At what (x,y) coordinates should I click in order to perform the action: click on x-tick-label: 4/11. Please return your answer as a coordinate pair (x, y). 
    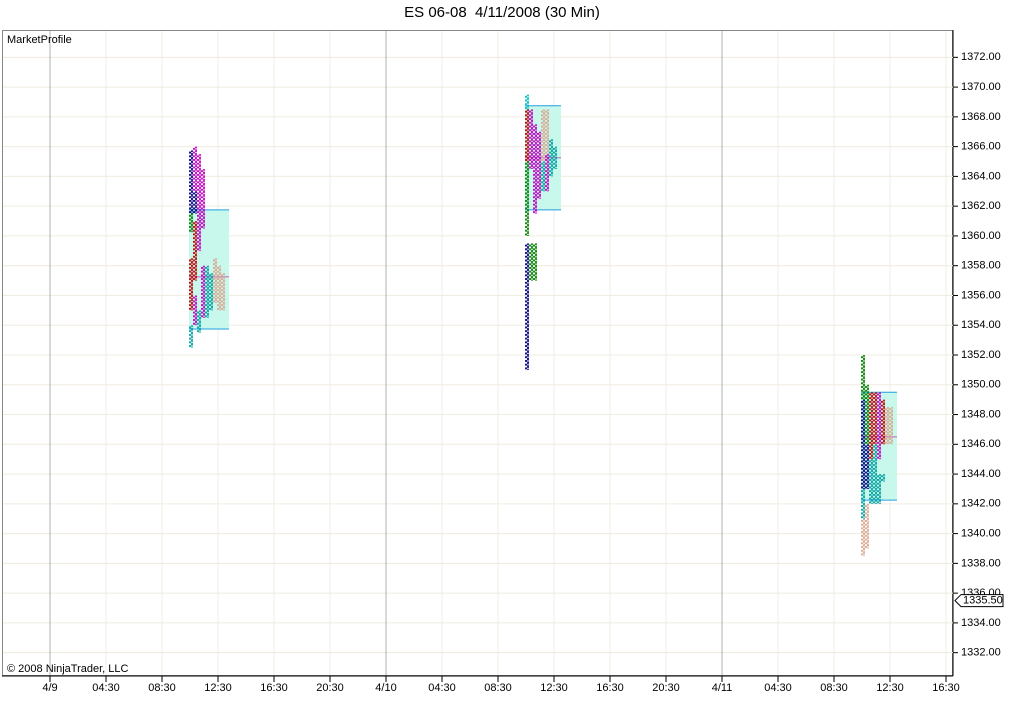
    Looking at the image, I should click on (722, 688).